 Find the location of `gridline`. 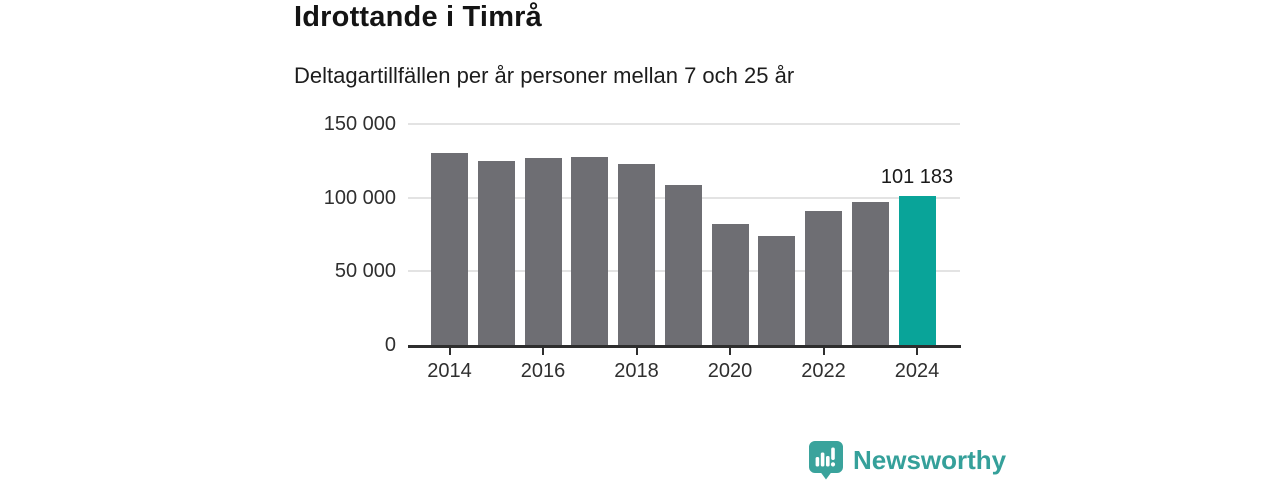

gridline is located at coordinates (684, 124).